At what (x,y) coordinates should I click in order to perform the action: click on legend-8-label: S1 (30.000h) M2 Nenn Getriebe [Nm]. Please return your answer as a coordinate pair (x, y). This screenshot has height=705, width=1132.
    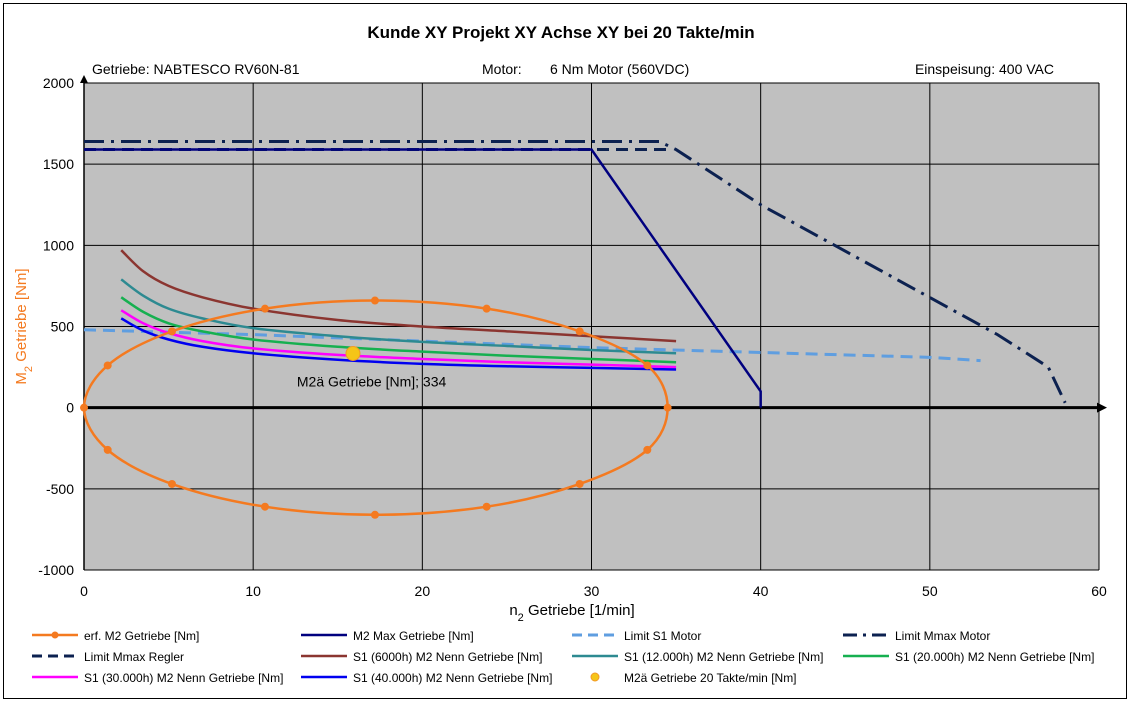
    Looking at the image, I should click on (183, 678).